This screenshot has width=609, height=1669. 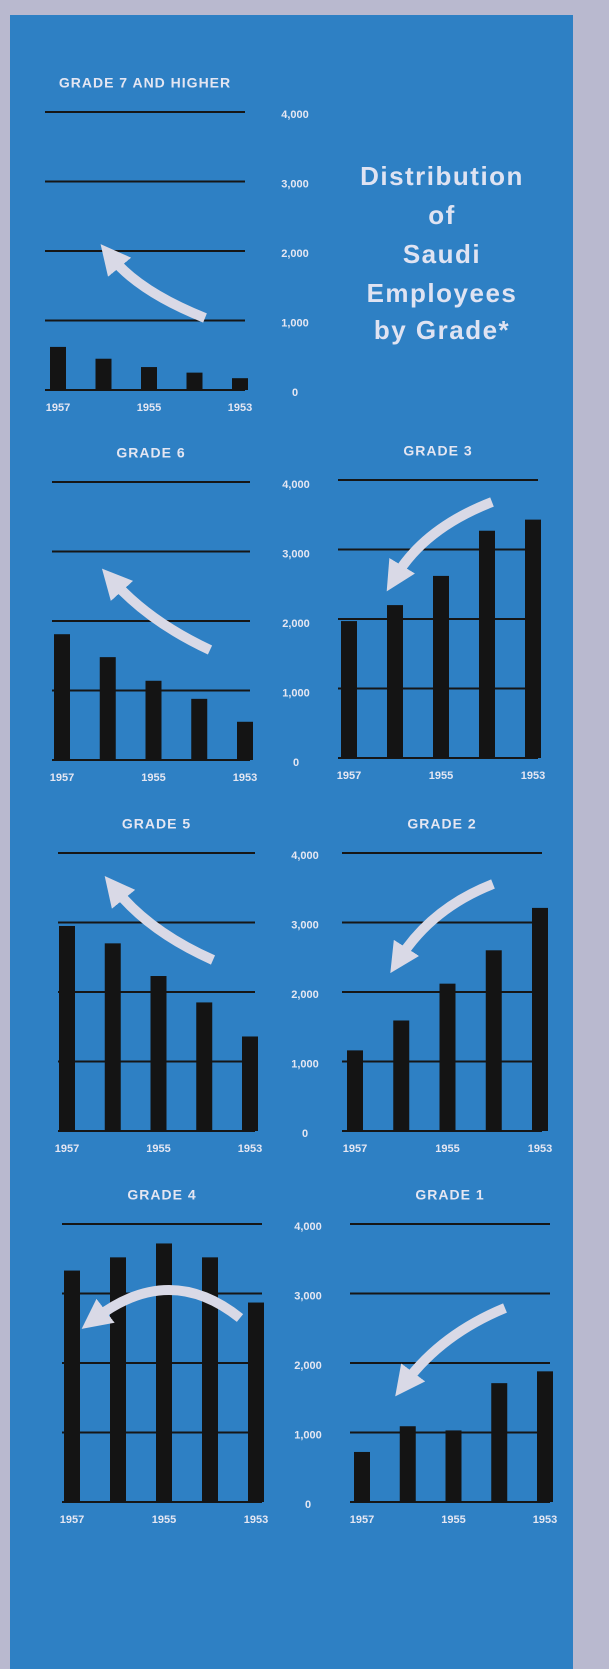 What do you see at coordinates (145, 83) in the screenshot?
I see `chart-title: GRADE 7 AND HIGHER` at bounding box center [145, 83].